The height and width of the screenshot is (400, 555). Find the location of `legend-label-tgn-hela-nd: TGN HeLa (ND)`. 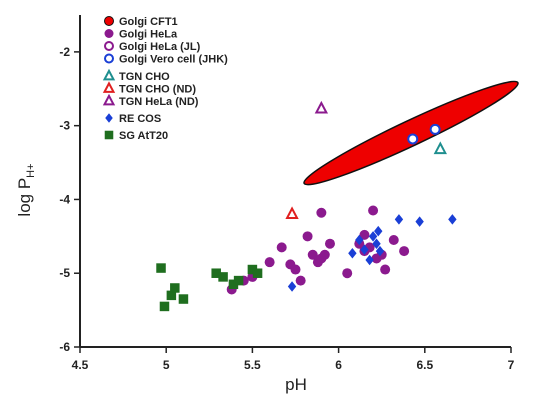

legend-label-tgn-hela-nd: TGN HeLa (ND) is located at coordinates (159, 102).